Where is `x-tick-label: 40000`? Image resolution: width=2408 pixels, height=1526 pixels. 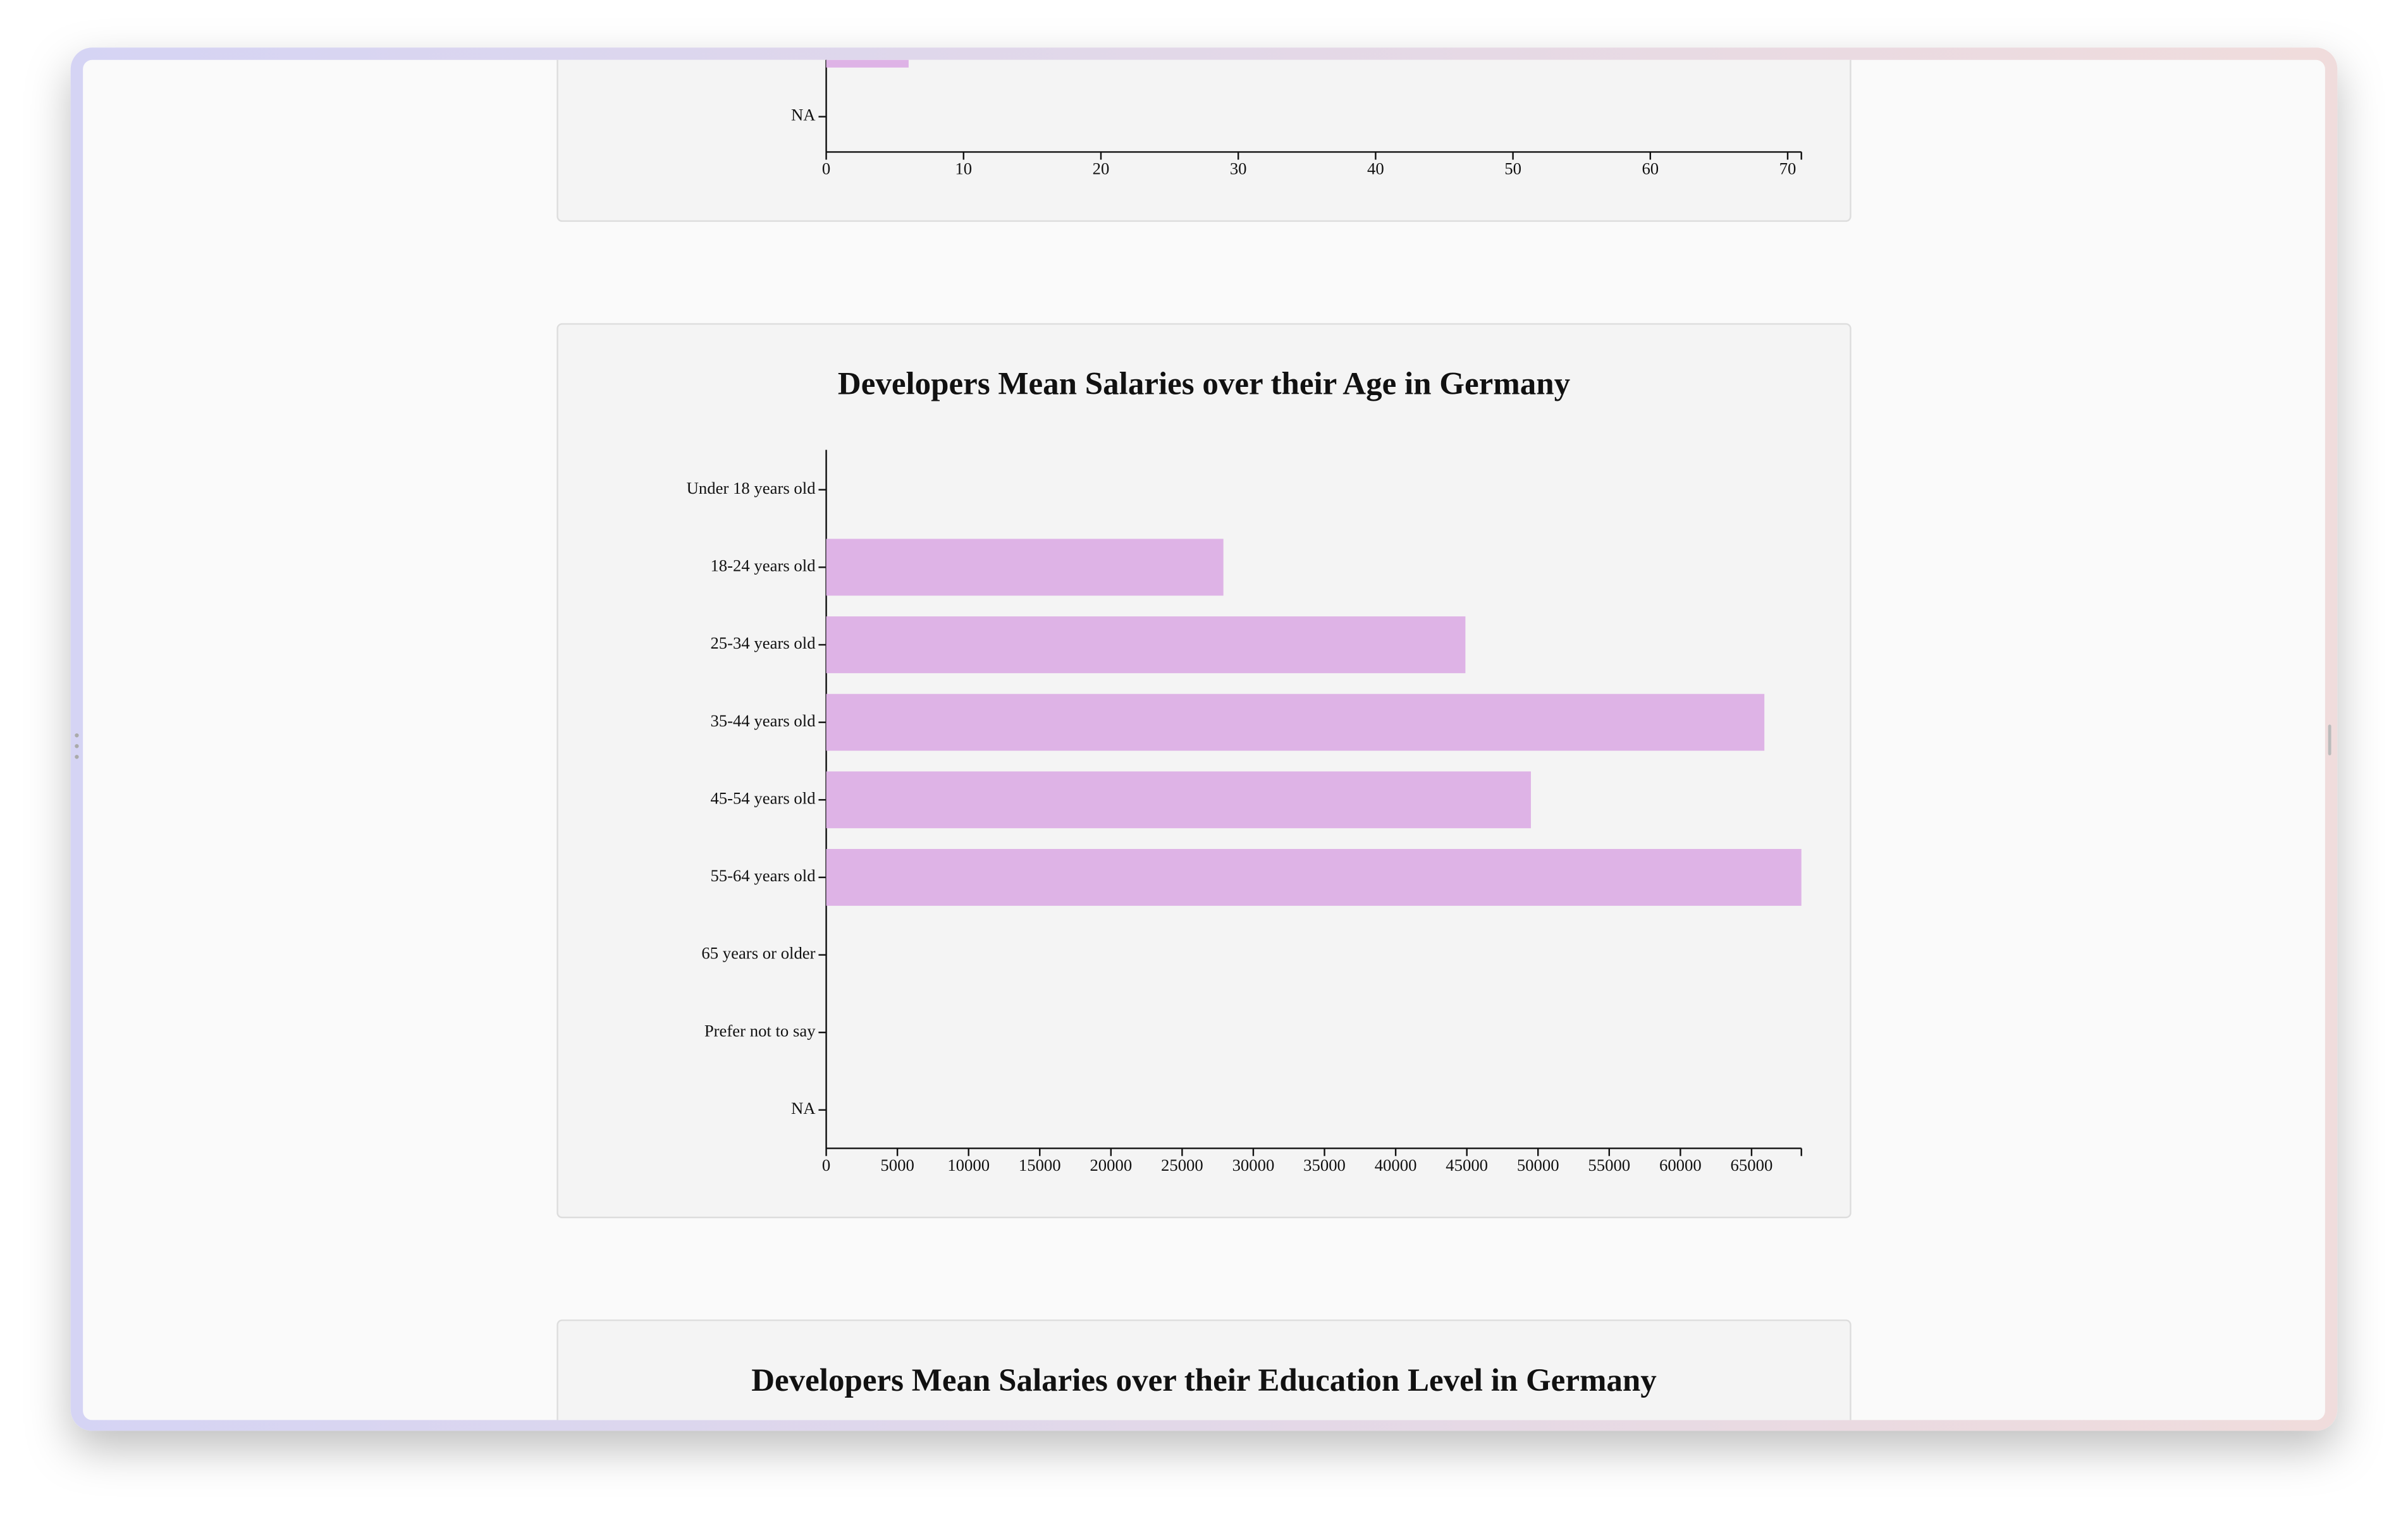 x-tick-label: 40000 is located at coordinates (1396, 1165).